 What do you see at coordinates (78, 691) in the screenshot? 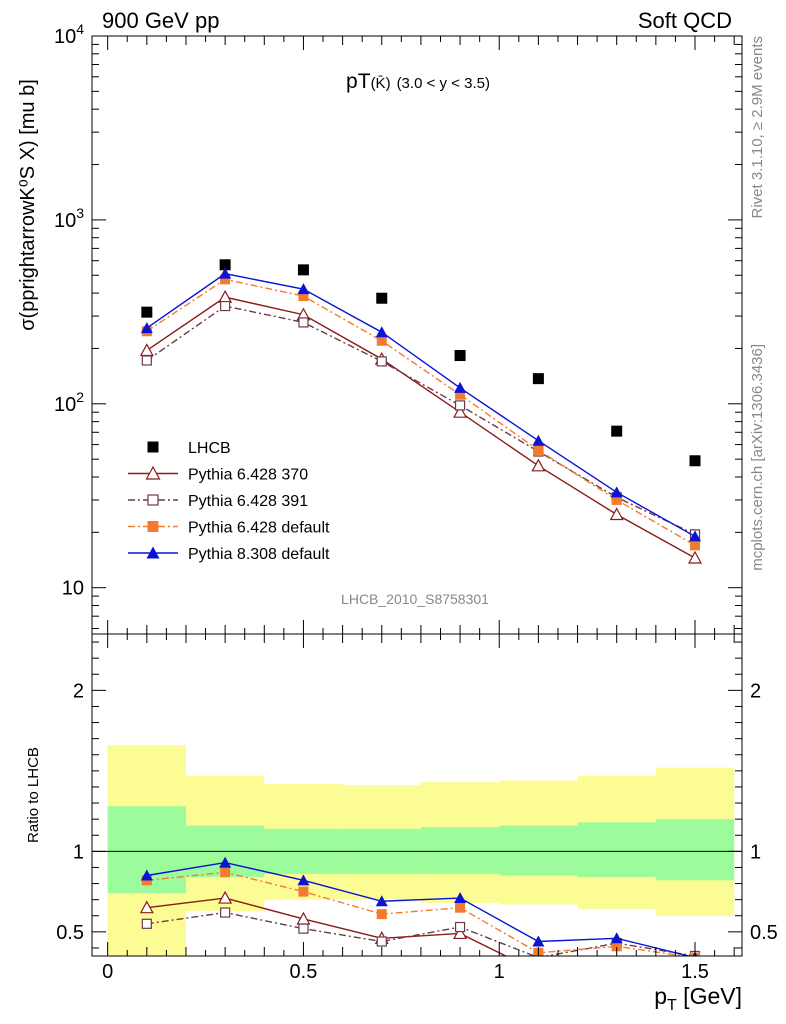
I see `ratio-y-tick-label: 2` at bounding box center [78, 691].